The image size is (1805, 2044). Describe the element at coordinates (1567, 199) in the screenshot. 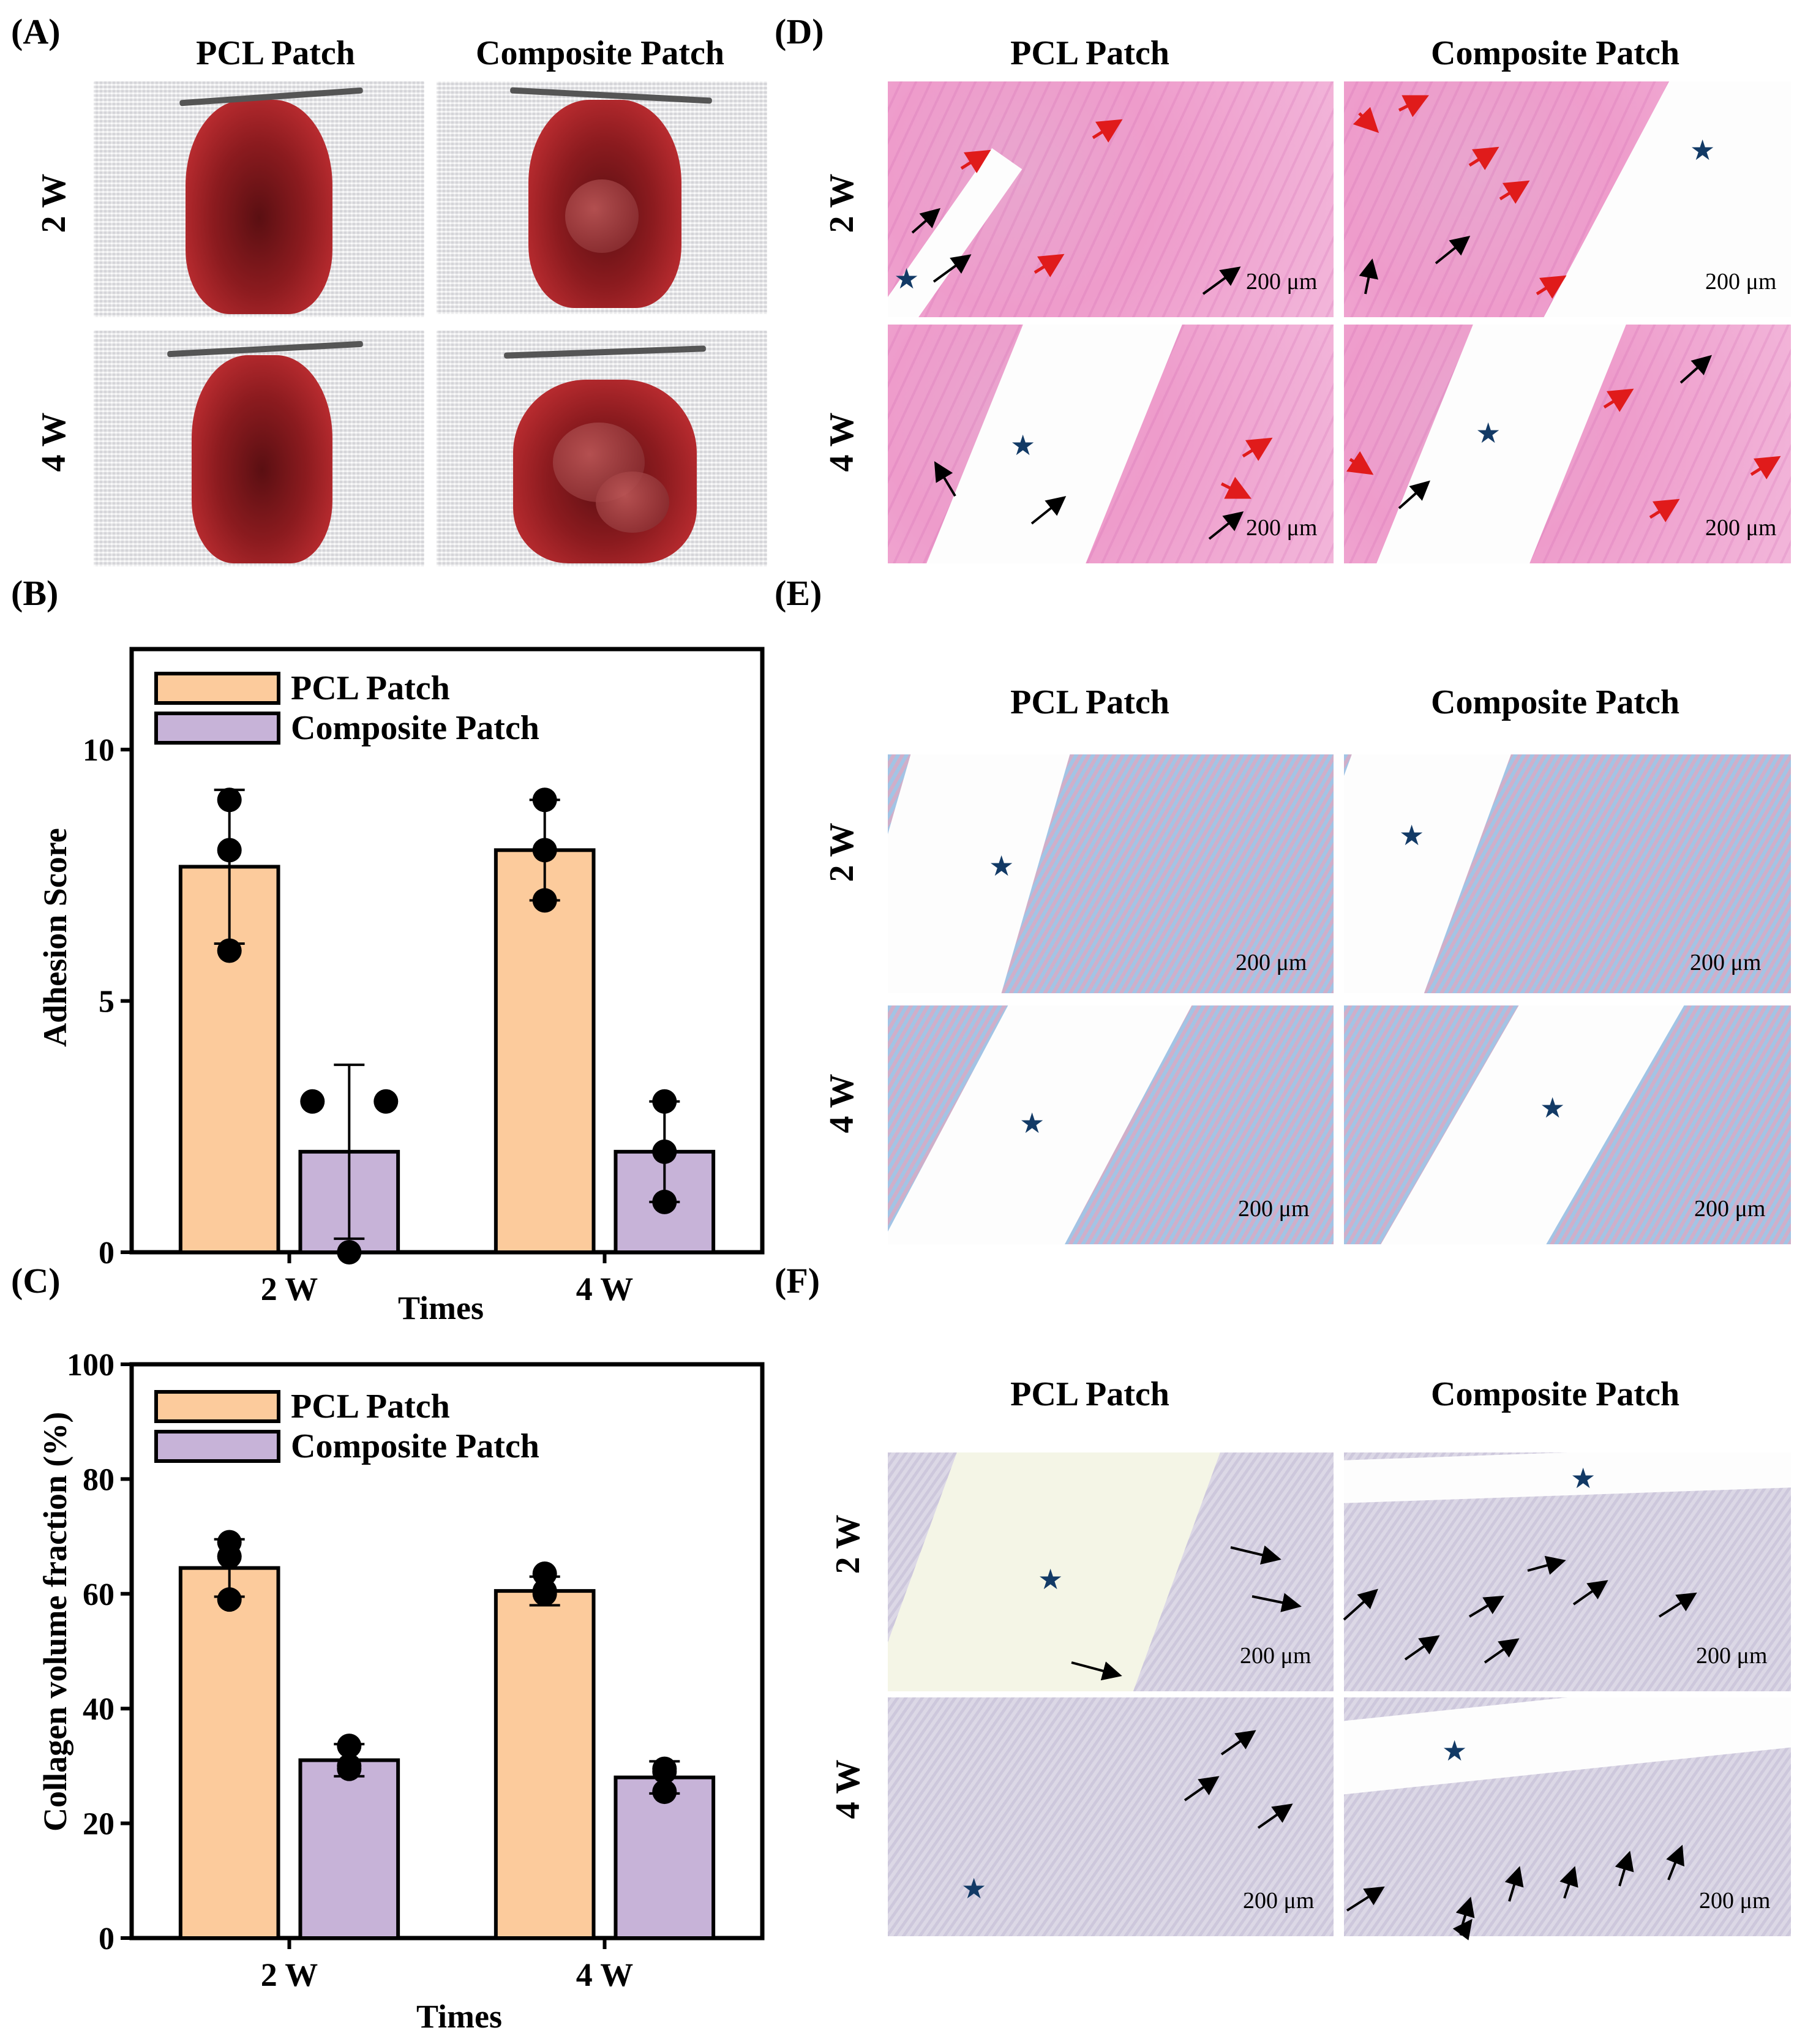

I see `he-composite-2w: ★ 200 μm` at that location.